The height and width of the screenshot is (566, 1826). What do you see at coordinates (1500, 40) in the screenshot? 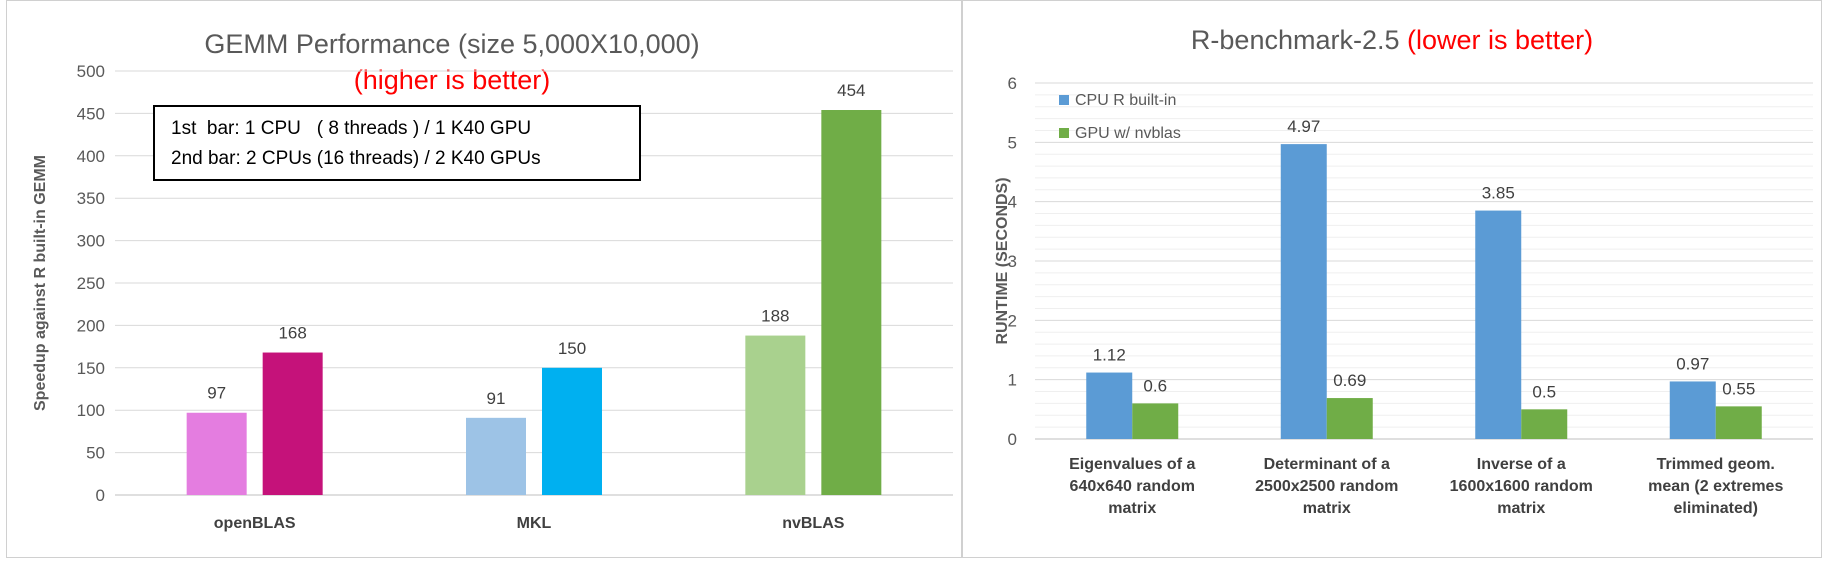
I see `chart-subtitle: (lower is better)` at bounding box center [1500, 40].